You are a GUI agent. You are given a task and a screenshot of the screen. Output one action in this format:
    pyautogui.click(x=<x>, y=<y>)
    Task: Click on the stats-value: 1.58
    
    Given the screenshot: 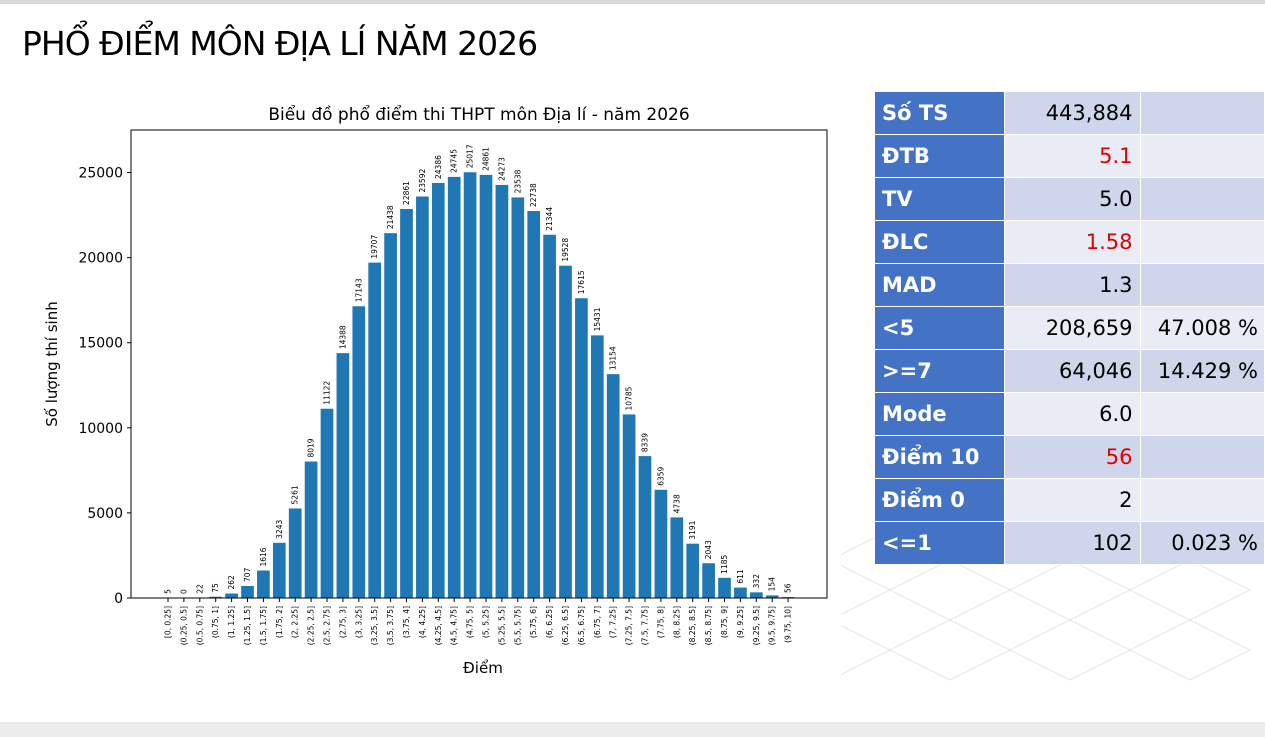 What is the action you would take?
    pyautogui.click(x=1072, y=242)
    